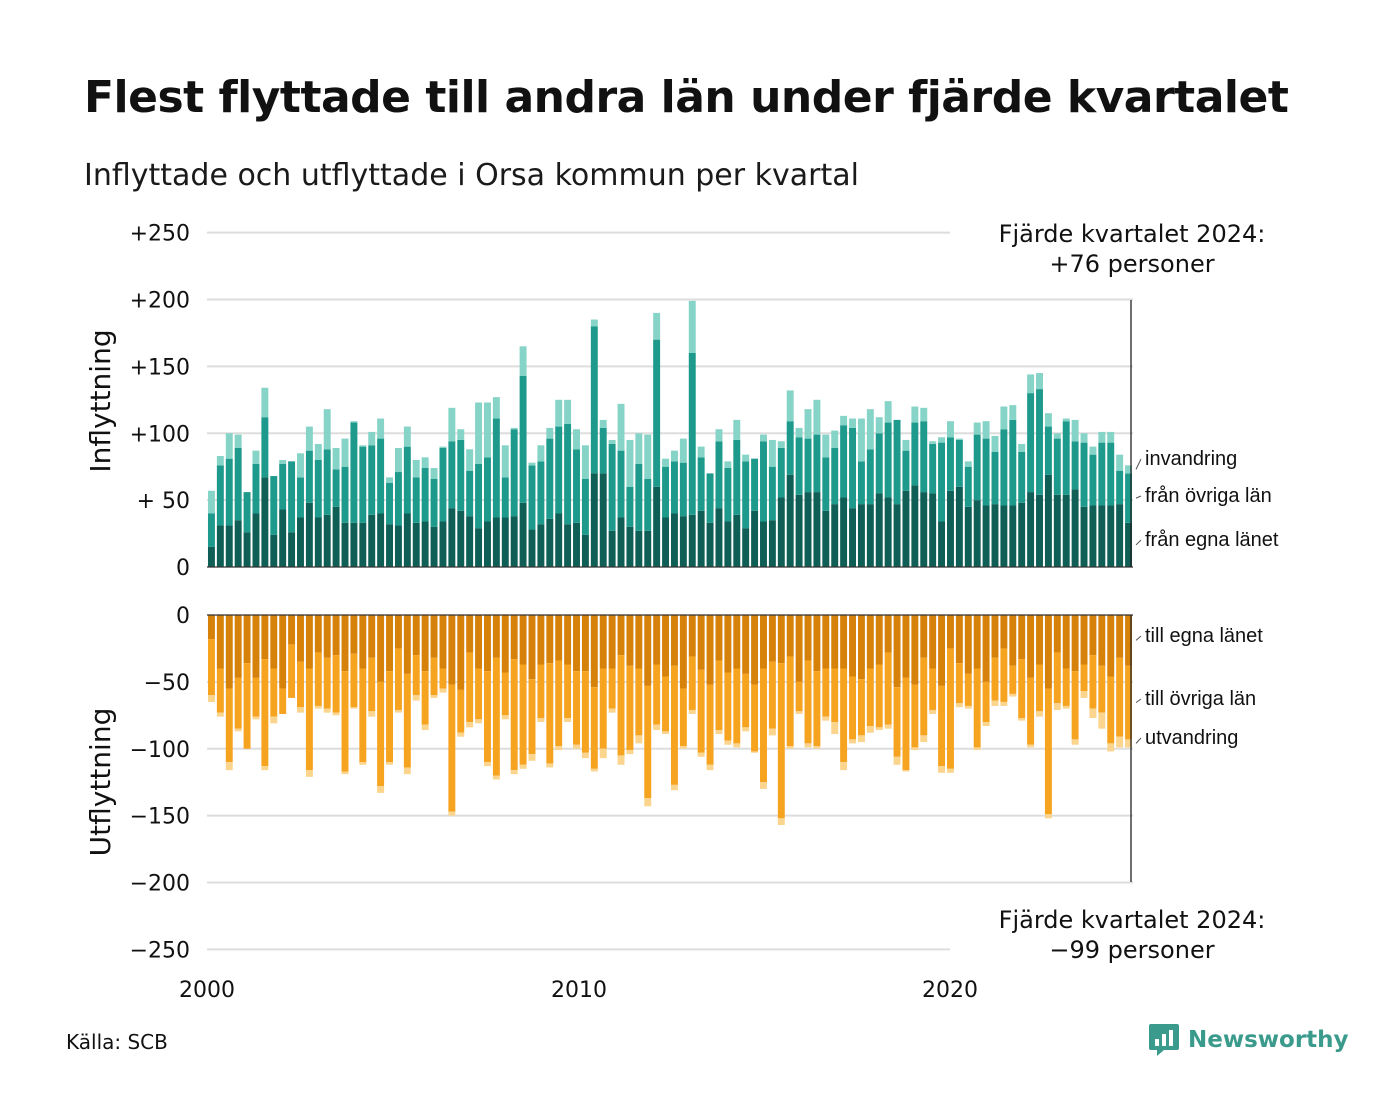 The width and height of the screenshot is (1400, 1120). Describe the element at coordinates (160, 884) in the screenshot. I see `y-tick-label-bottom: −200` at that location.